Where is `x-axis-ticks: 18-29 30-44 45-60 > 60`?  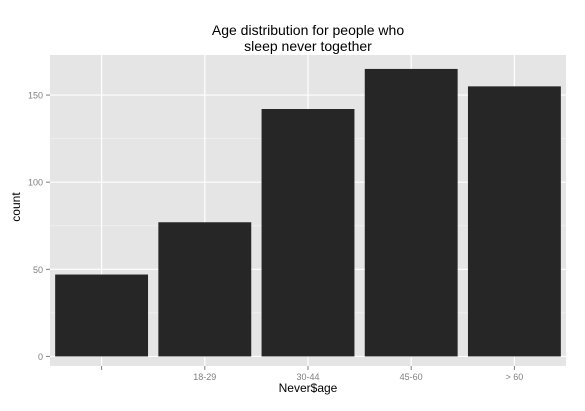 x-axis-ticks: 18-29 30-44 45-60 > 60 is located at coordinates (312, 374).